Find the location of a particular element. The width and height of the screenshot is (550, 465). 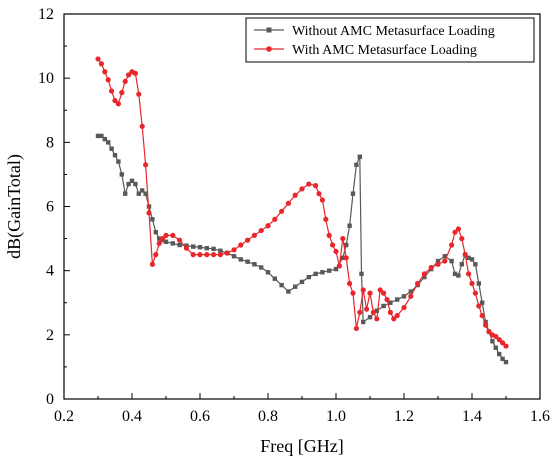

x-tick-label: 1.2 is located at coordinates (404, 416).